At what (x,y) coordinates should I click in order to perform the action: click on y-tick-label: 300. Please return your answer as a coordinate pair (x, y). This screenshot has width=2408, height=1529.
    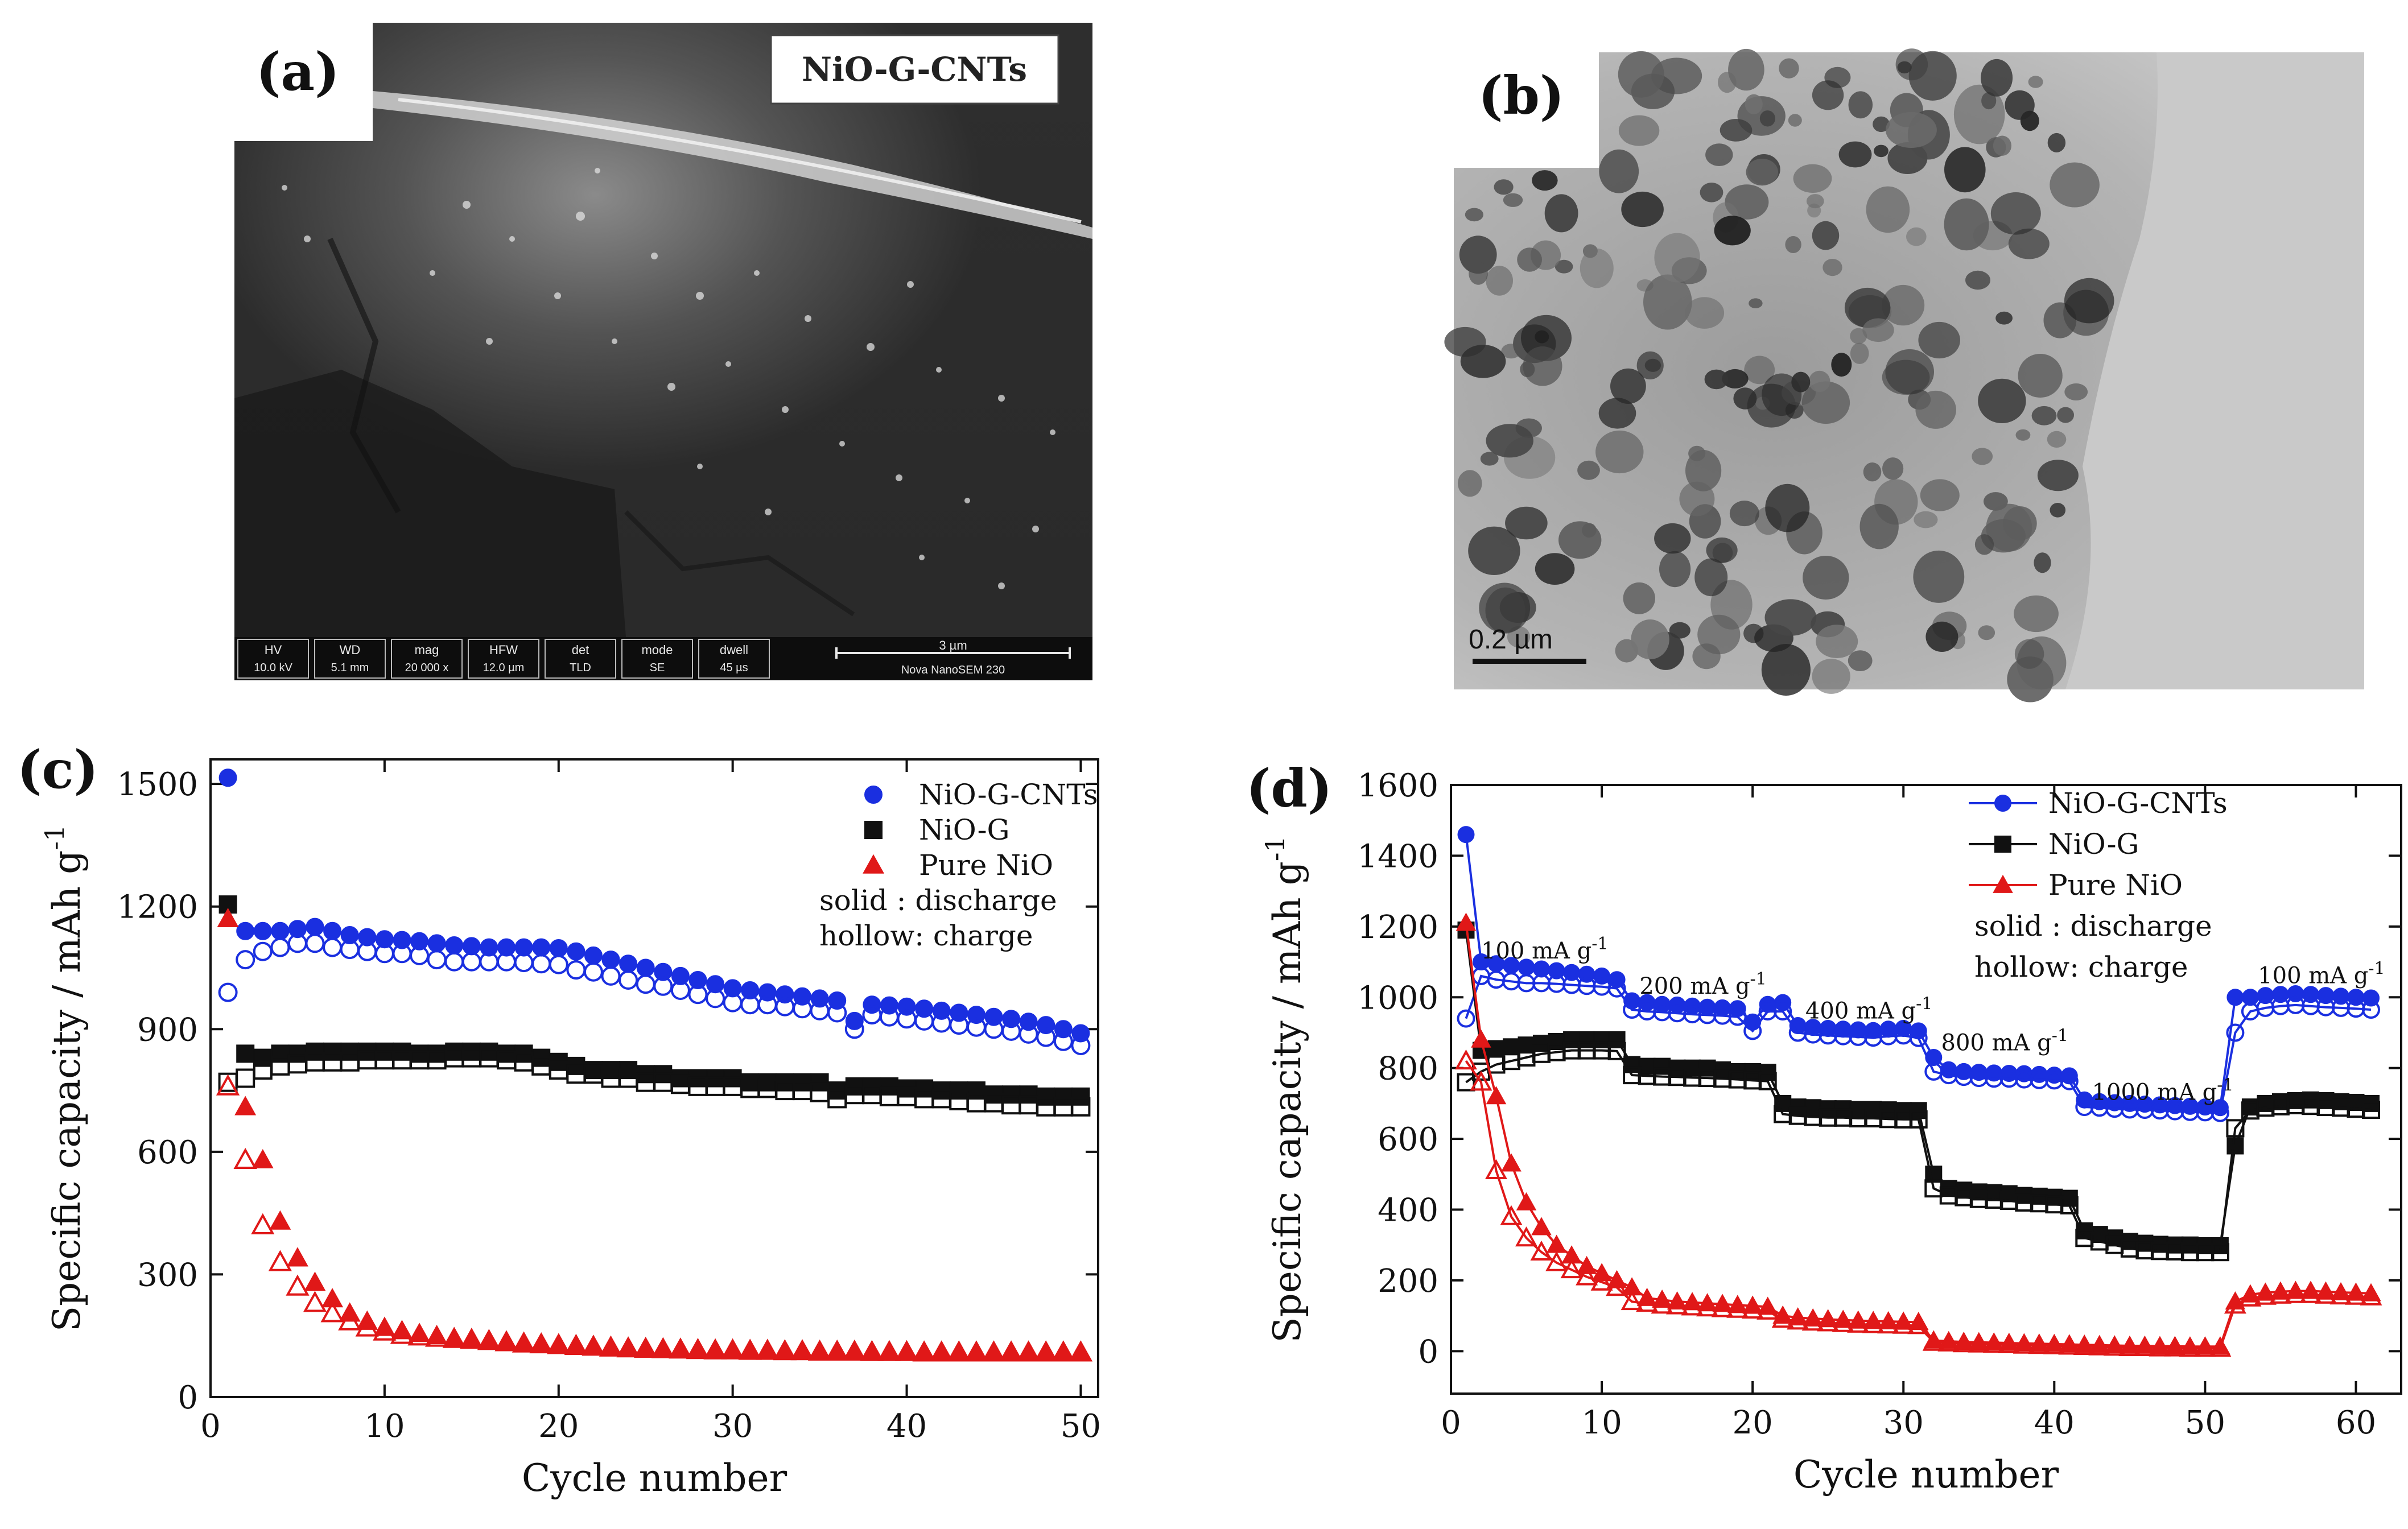
    Looking at the image, I should click on (167, 1275).